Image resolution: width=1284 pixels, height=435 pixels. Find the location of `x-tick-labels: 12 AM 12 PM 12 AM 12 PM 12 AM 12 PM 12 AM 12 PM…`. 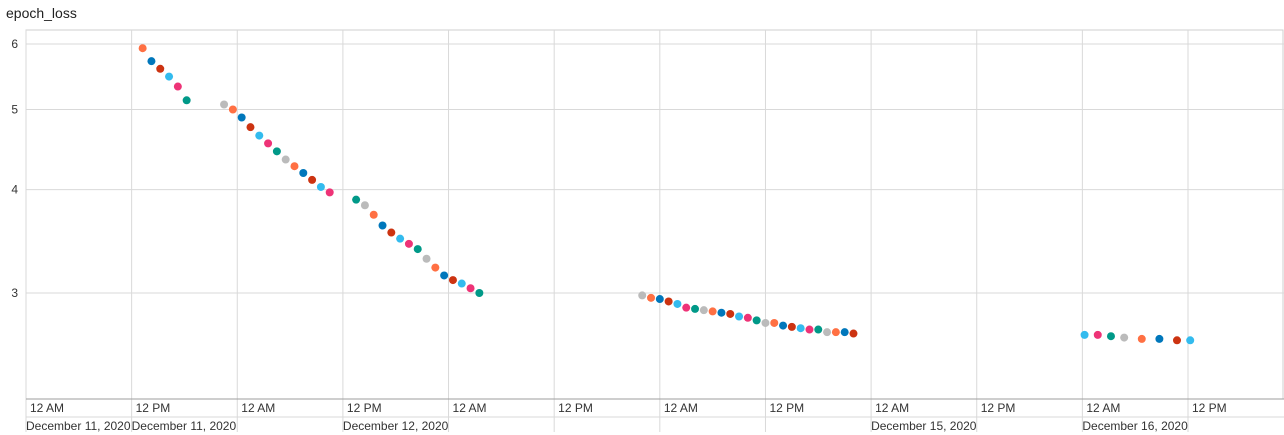

x-tick-labels: 12 AM 12 PM 12 AM 12 PM 12 AM 12 PM 12 AM 12 PM… is located at coordinates (626, 417).